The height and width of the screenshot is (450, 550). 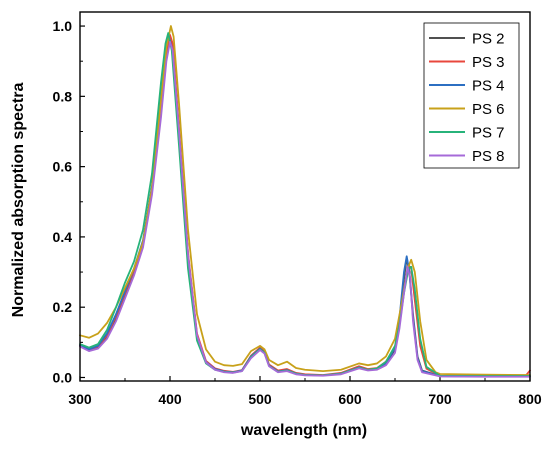 What do you see at coordinates (63, 237) in the screenshot?
I see `y-tick-label: 0.4` at bounding box center [63, 237].